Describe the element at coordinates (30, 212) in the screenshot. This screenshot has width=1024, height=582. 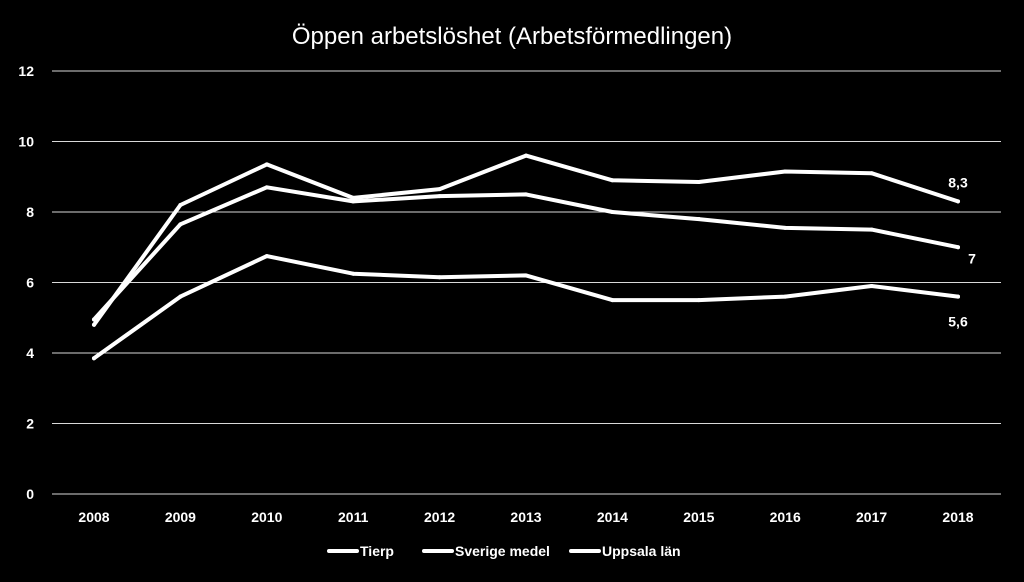
I see `y-tick-label: 8` at that location.